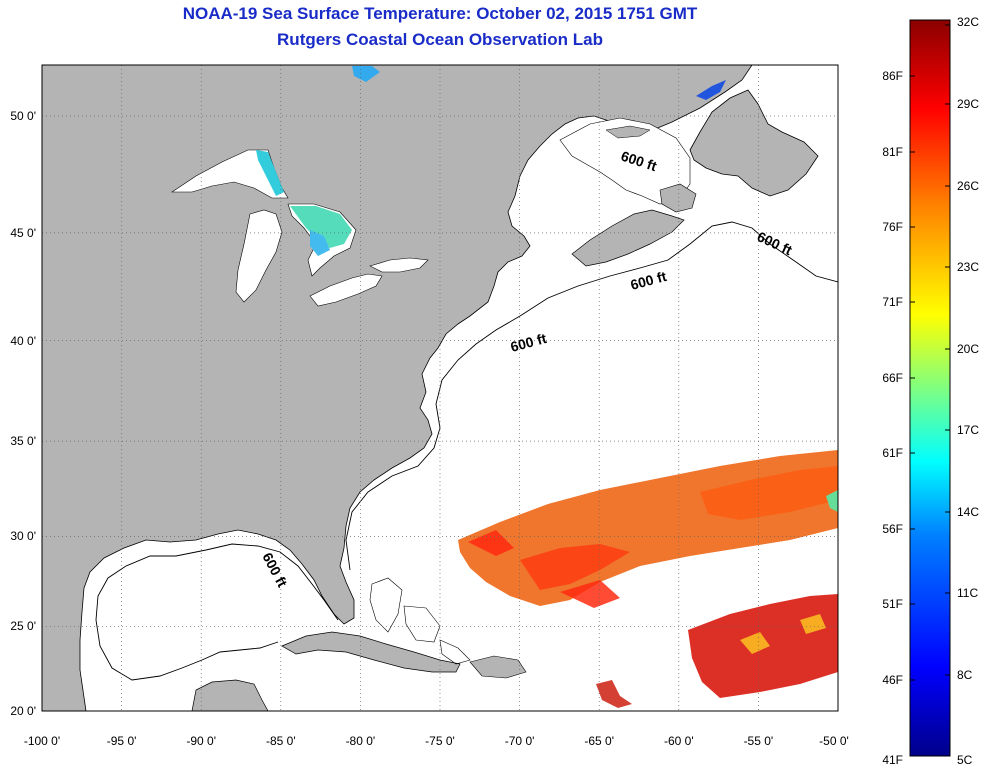 The height and width of the screenshot is (770, 984). I want to click on colorbar-f-label: 86F, so click(892, 76).